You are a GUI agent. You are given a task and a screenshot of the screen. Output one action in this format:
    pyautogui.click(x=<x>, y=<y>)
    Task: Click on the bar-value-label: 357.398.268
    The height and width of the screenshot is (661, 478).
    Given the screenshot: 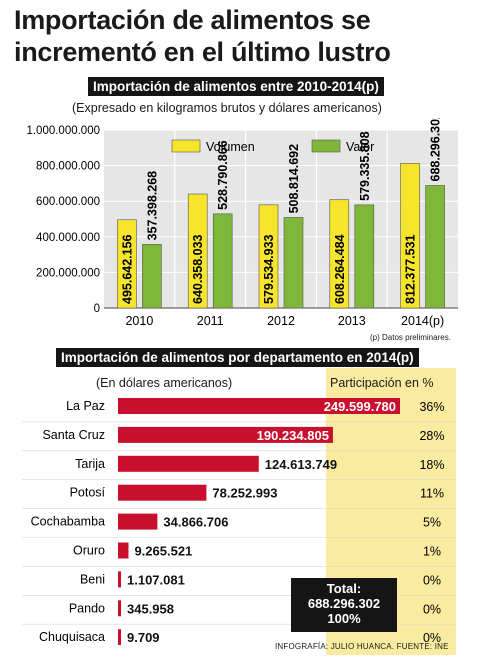 What is the action you would take?
    pyautogui.click(x=152, y=206)
    